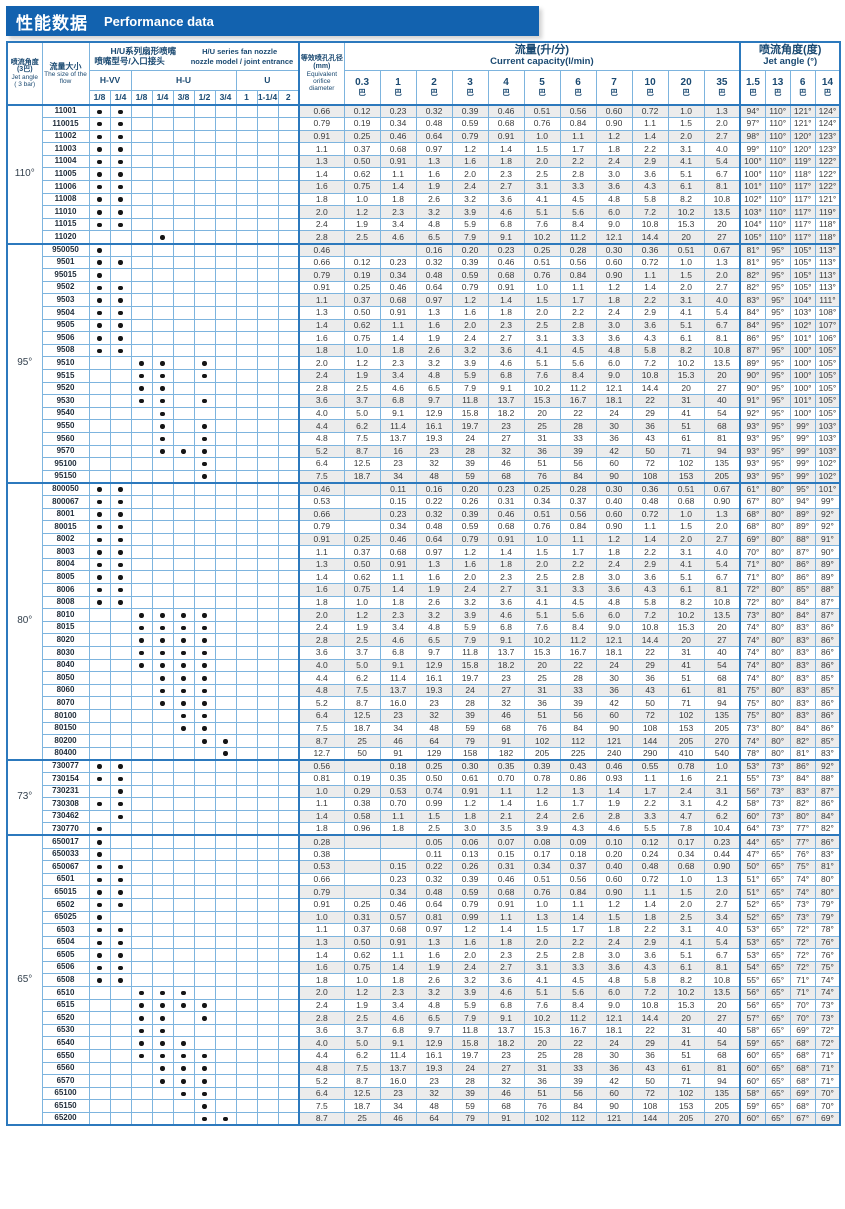  What do you see at coordinates (686, 615) in the screenshot?
I see `flow-value: 10.2` at bounding box center [686, 615].